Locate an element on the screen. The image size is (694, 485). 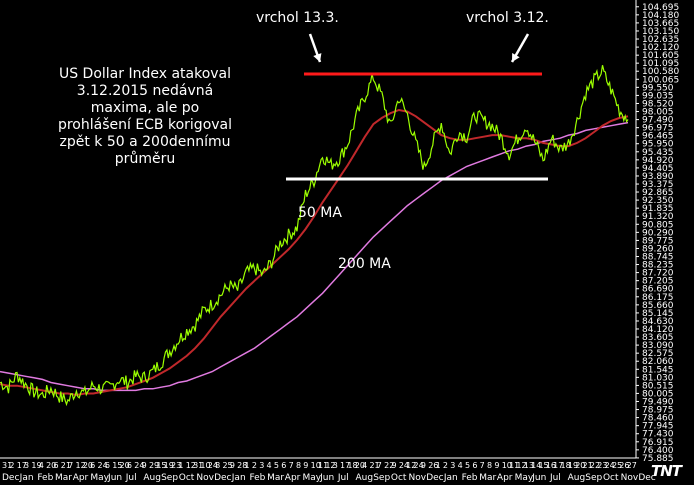
y-tick-label: 97.490 is located at coordinates (658, 121).